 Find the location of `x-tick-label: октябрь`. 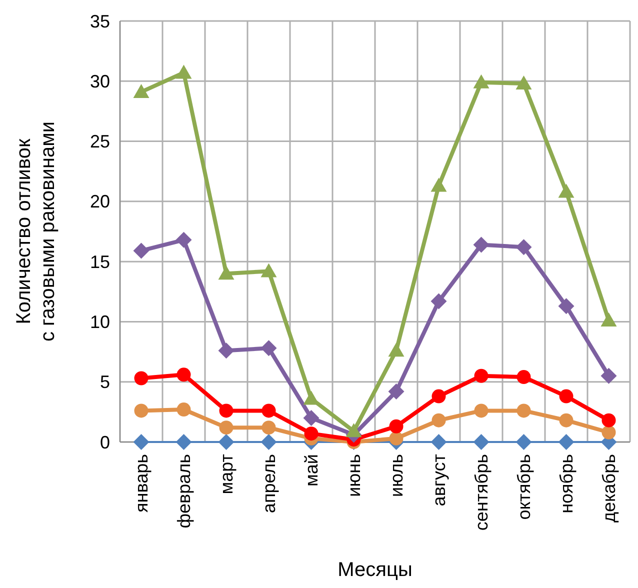

x-tick-label: октябрь is located at coordinates (524, 487).